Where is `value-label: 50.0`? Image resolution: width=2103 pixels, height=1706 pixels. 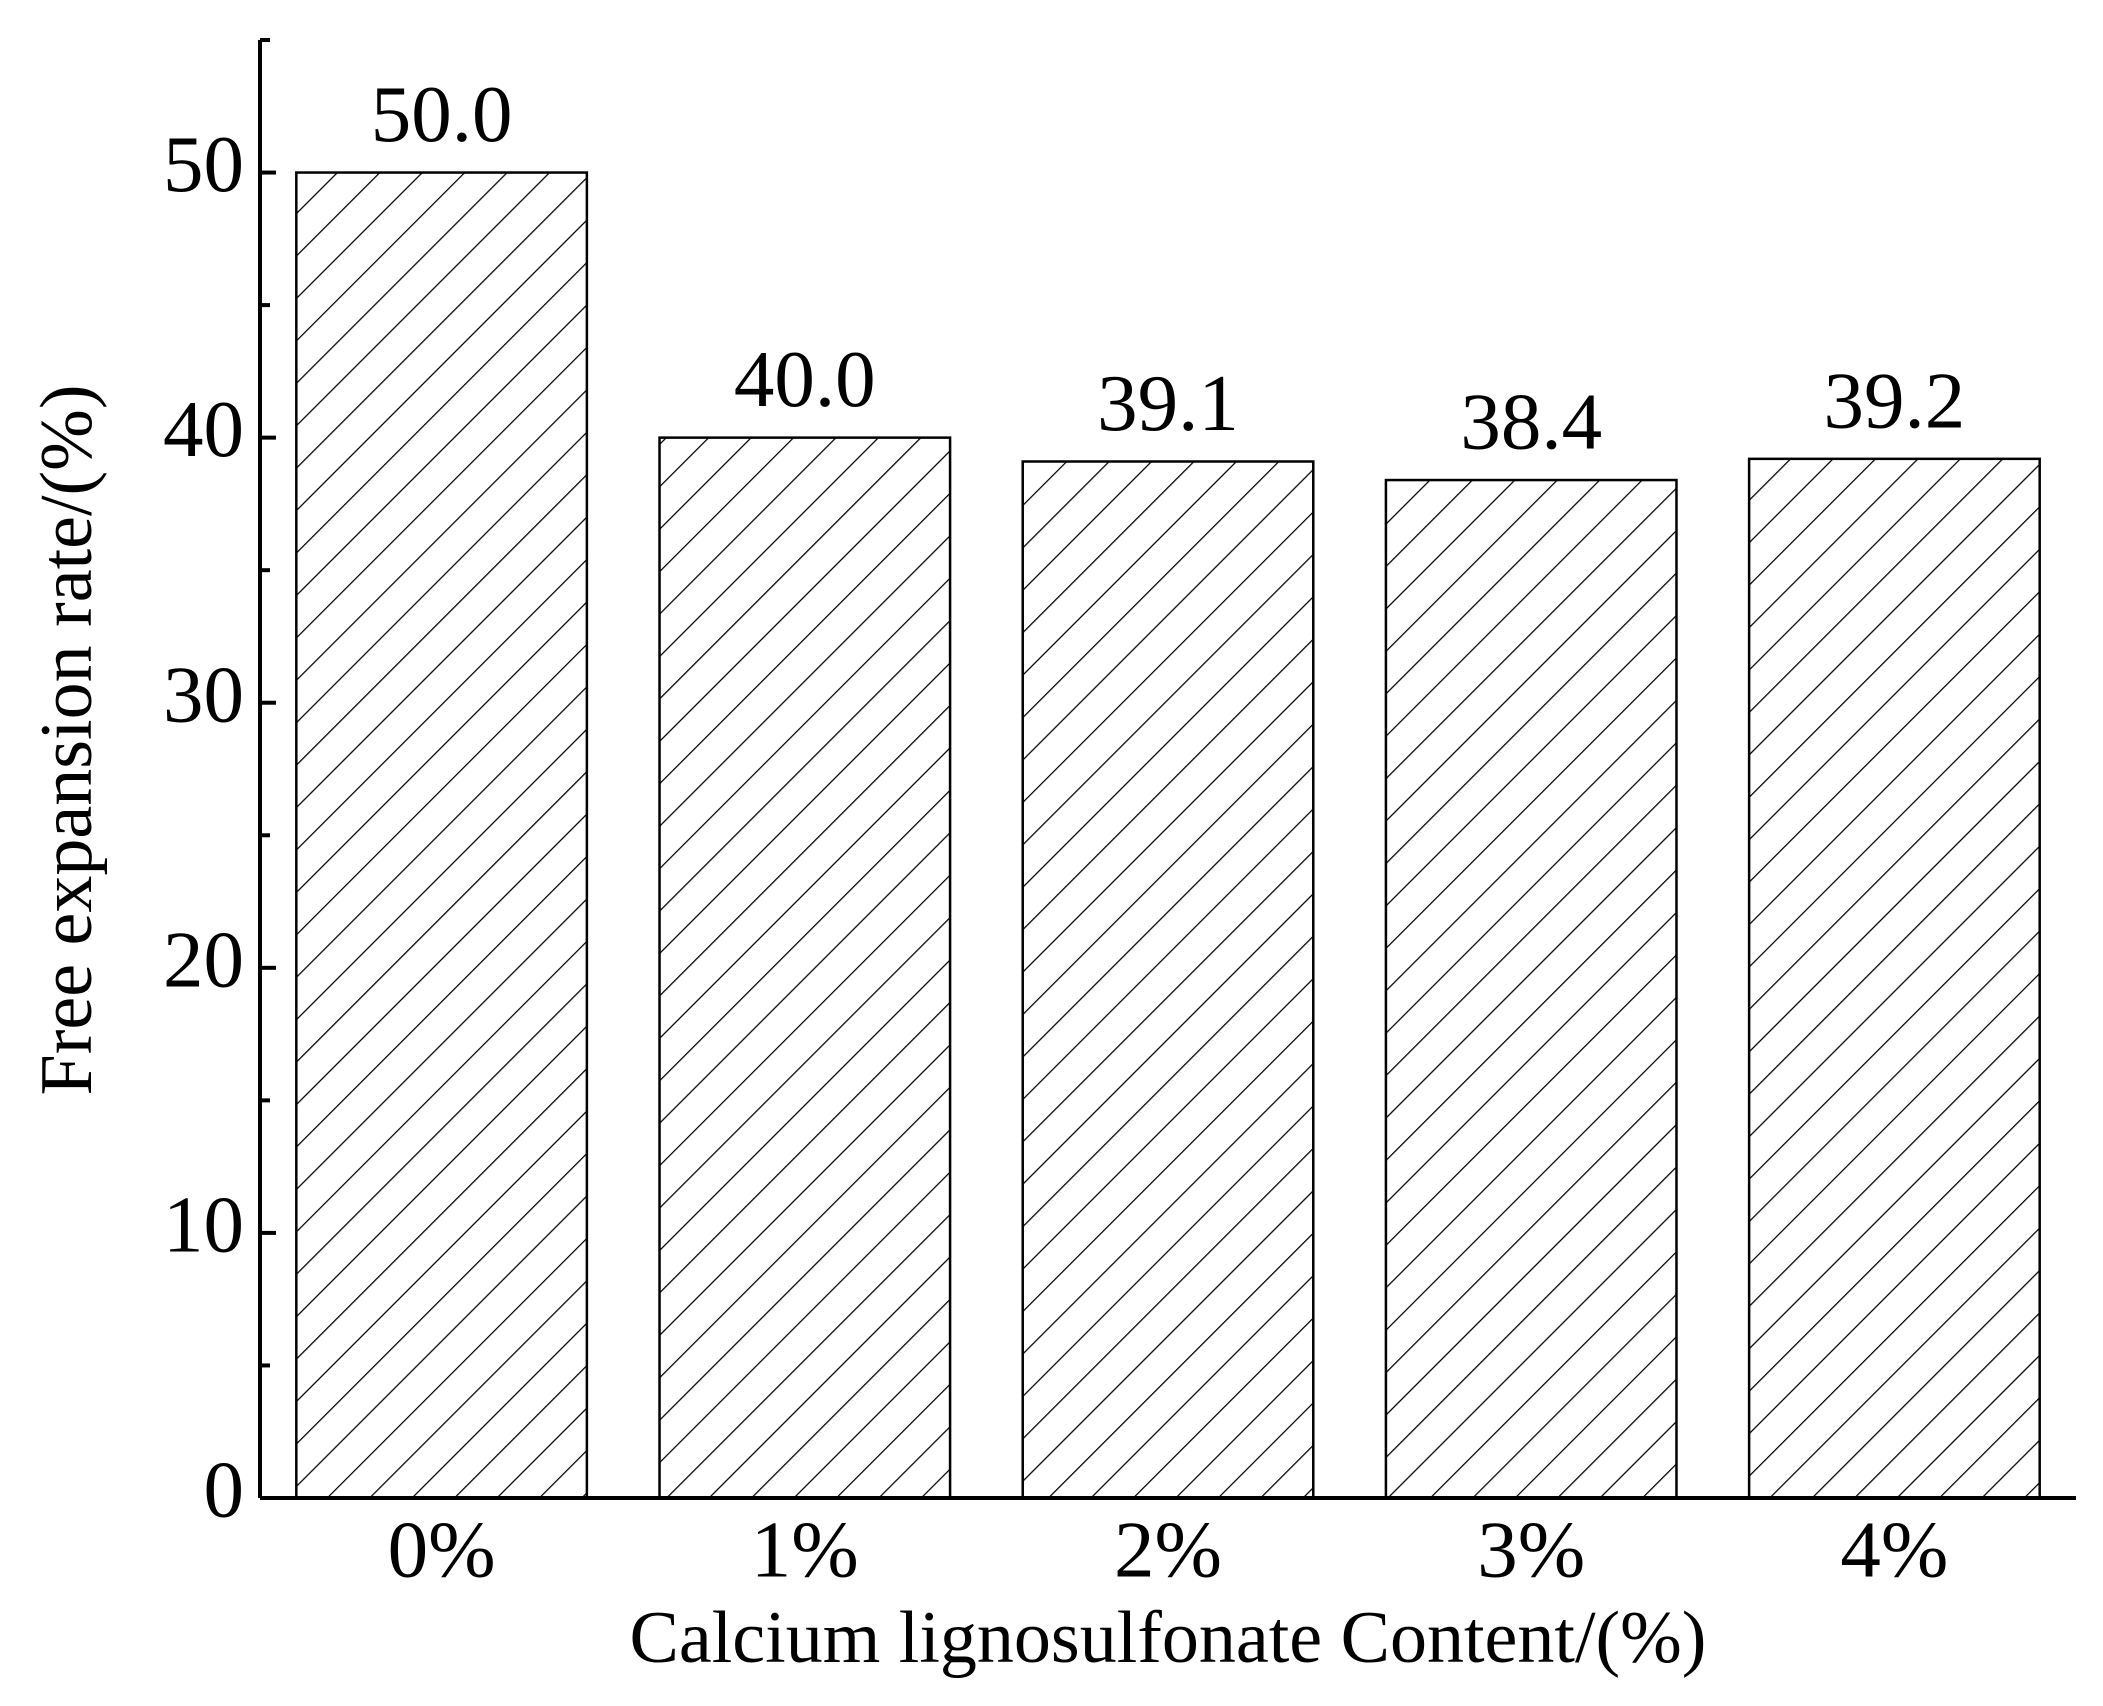
value-label: 50.0 is located at coordinates (442, 114).